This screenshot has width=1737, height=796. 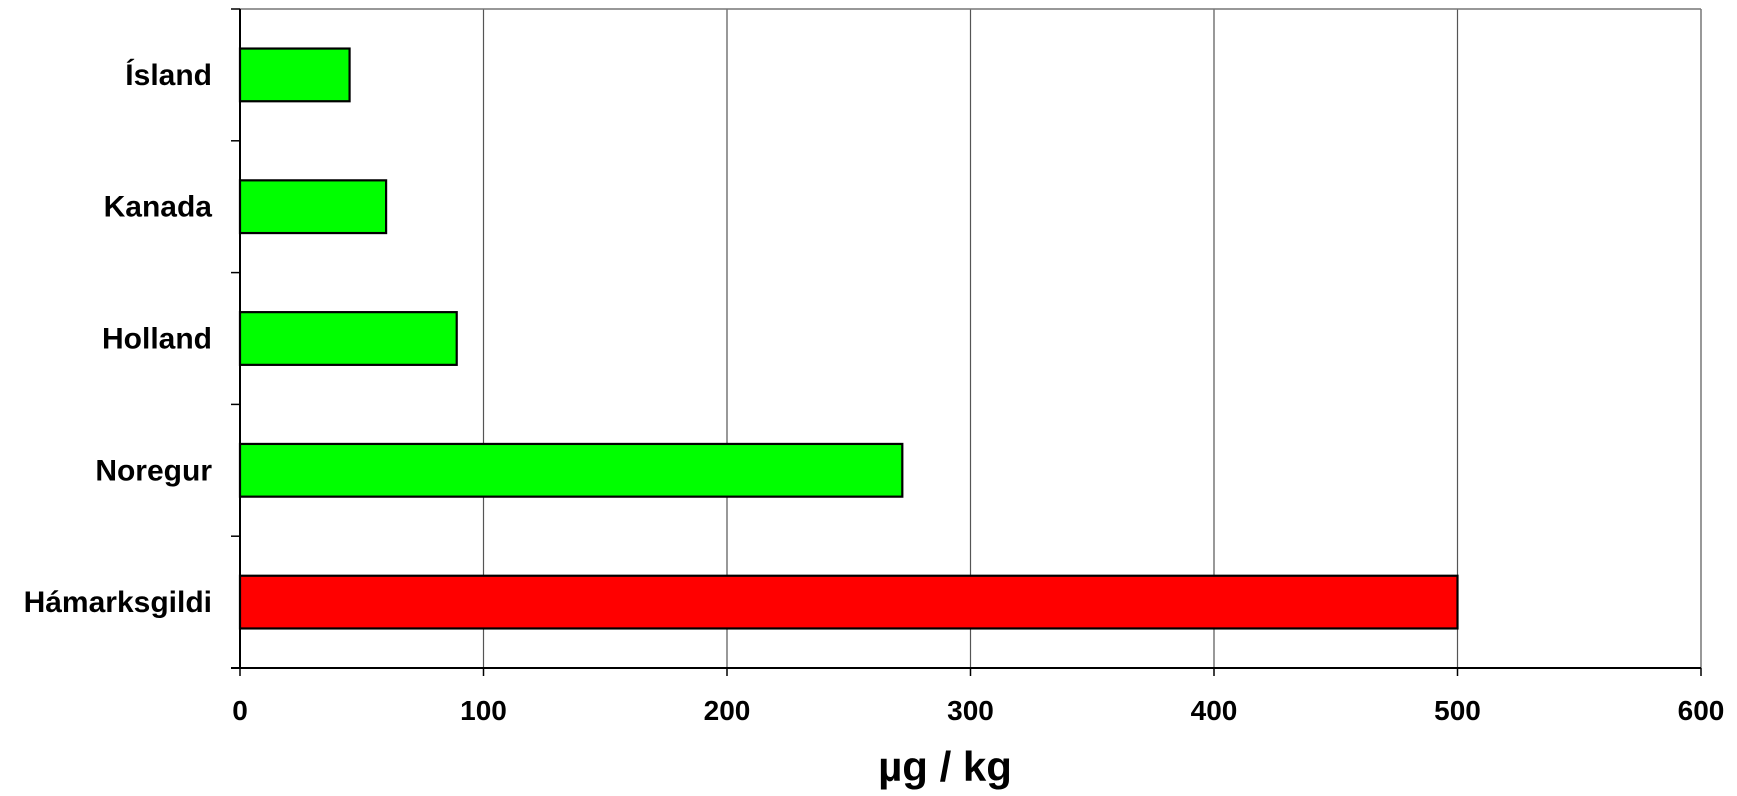 I want to click on x-tick-label: 400, so click(x=1214, y=710).